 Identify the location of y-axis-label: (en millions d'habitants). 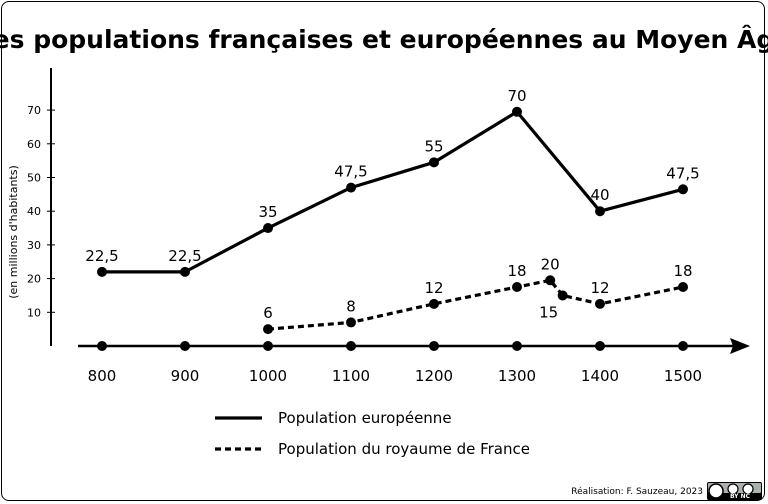
(13, 232).